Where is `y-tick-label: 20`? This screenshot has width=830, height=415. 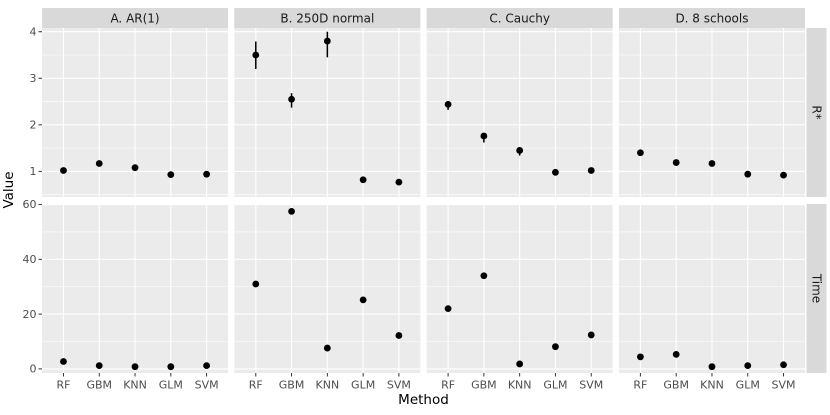
y-tick-label: 20 is located at coordinates (30, 314).